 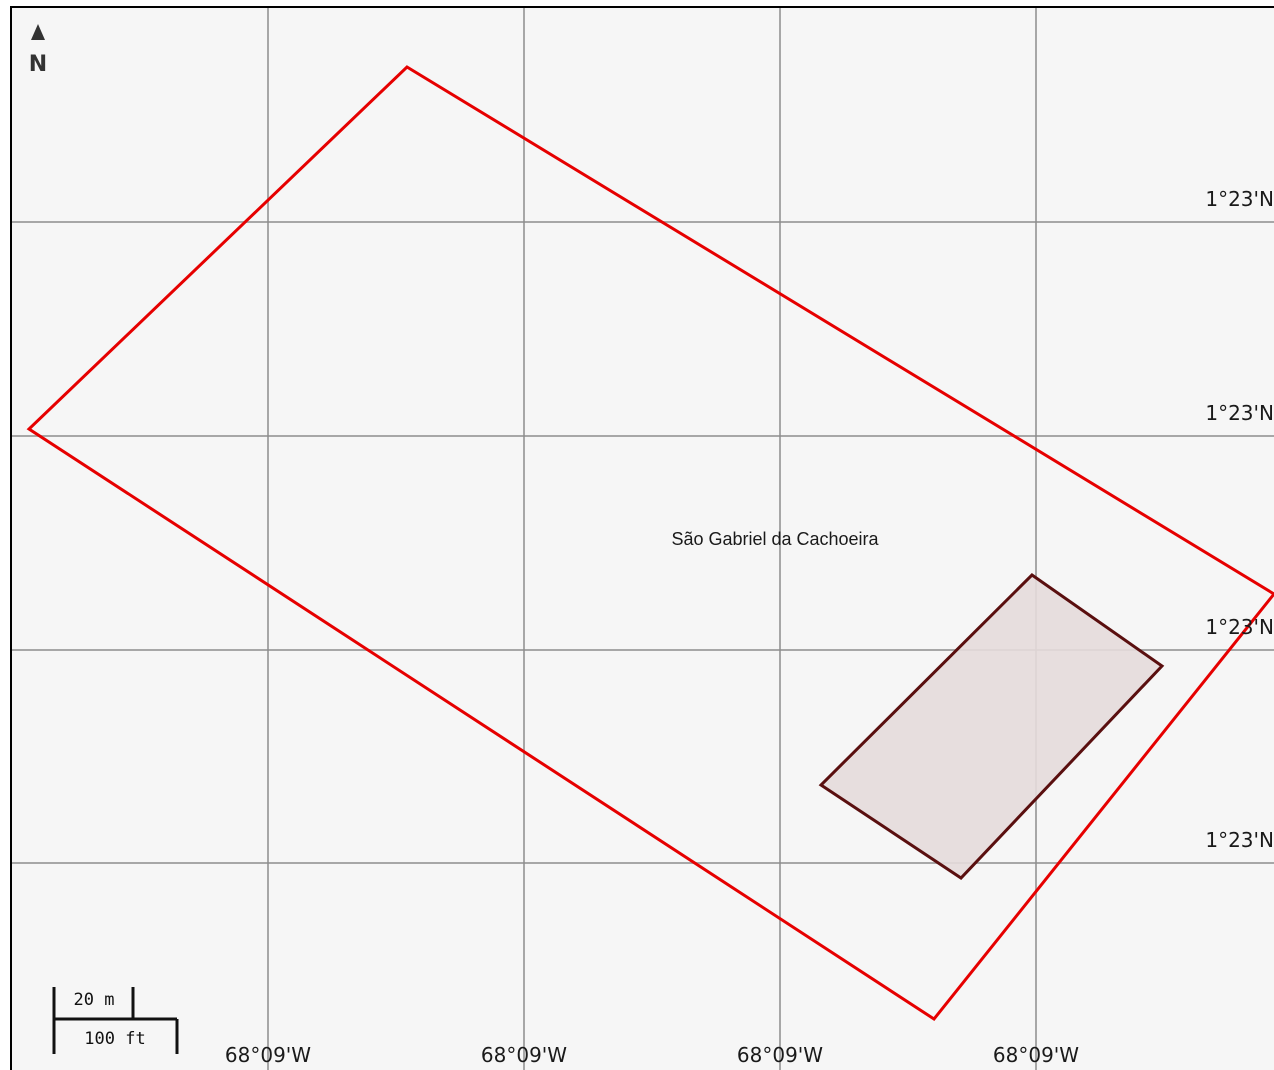 I want to click on place-label: São Gabriel da Cachoeira, so click(x=775, y=539).